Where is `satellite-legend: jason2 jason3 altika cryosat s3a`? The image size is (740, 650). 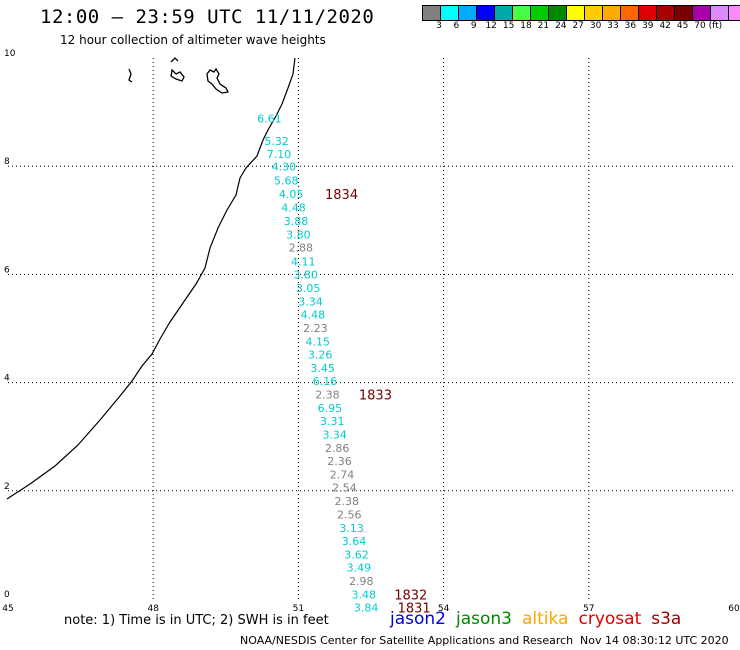
satellite-legend: jason2 jason3 altika cryosat s3a is located at coordinates (535, 619).